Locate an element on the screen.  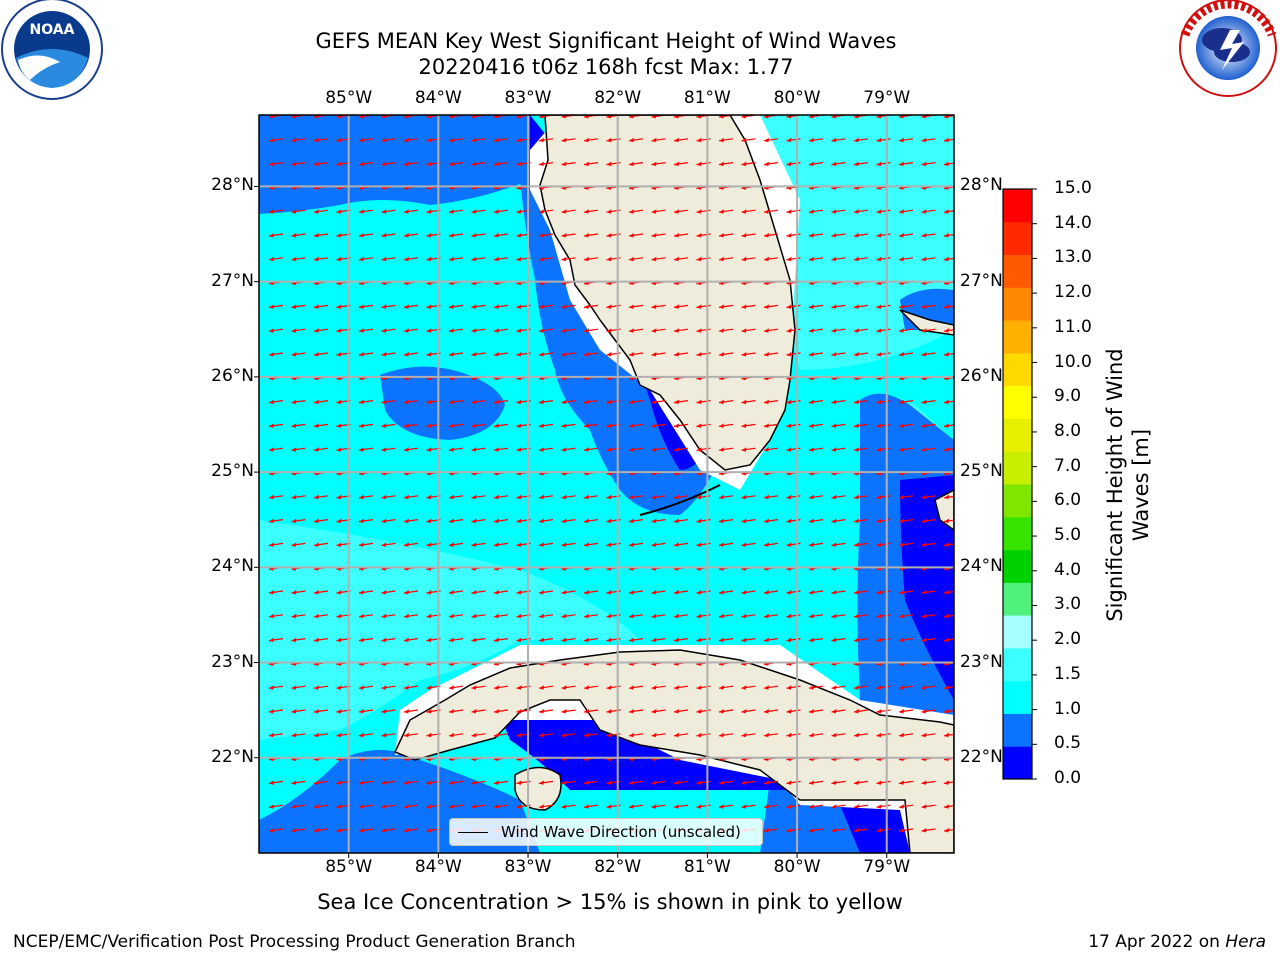
colorbar-tick-label: 5.0 is located at coordinates (1068, 535).